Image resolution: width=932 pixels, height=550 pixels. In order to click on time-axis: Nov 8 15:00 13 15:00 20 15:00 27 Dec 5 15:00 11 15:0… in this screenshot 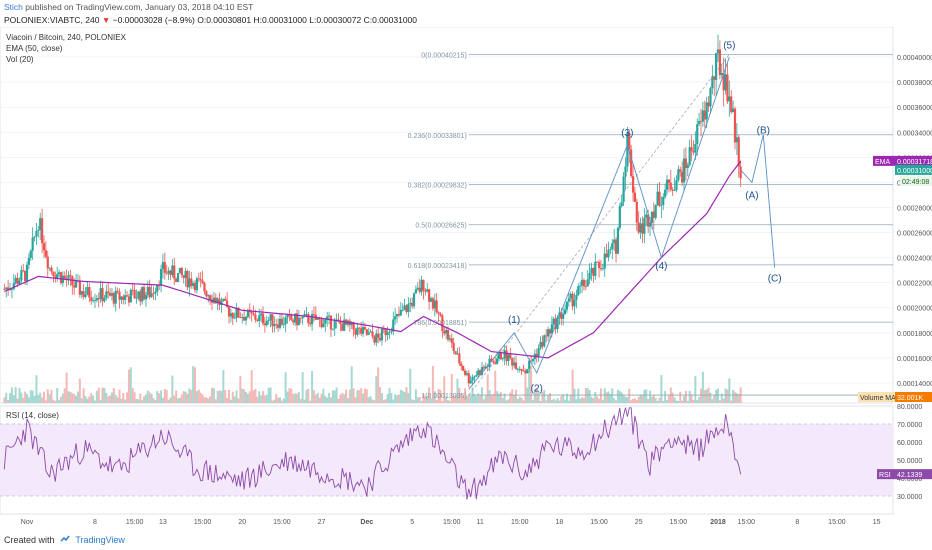, I will do `click(446, 519)`.